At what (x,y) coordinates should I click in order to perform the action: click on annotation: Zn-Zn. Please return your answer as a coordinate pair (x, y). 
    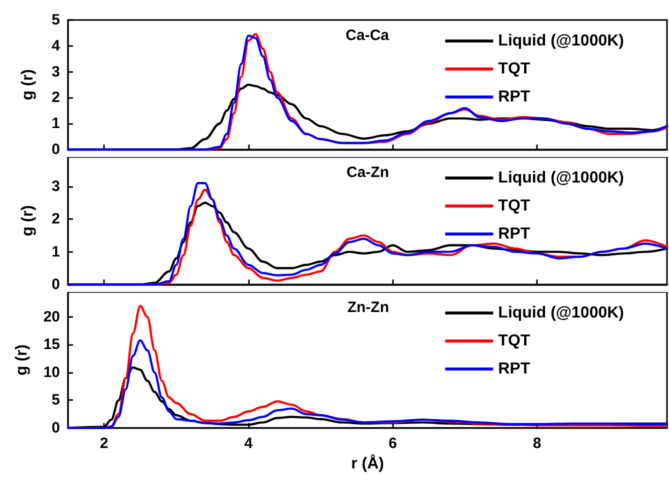
    Looking at the image, I should click on (368, 307).